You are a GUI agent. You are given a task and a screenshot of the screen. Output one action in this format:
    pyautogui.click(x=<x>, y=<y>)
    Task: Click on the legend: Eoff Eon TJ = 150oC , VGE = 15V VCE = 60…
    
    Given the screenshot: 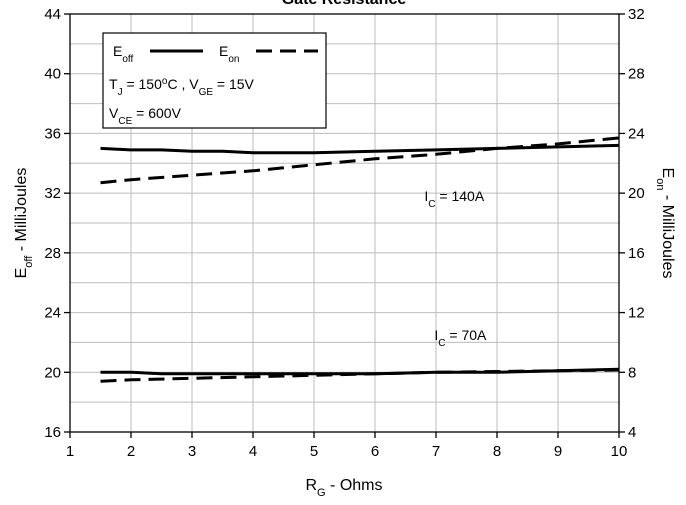 What is the action you would take?
    pyautogui.click(x=214, y=80)
    